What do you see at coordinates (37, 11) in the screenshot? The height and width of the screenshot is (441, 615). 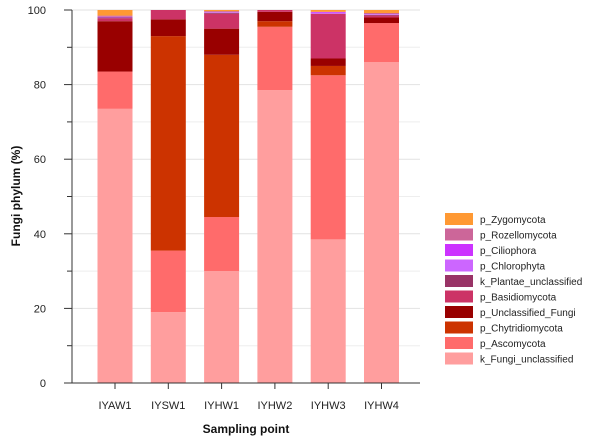 I see `y-tick-label: 100` at bounding box center [37, 11].